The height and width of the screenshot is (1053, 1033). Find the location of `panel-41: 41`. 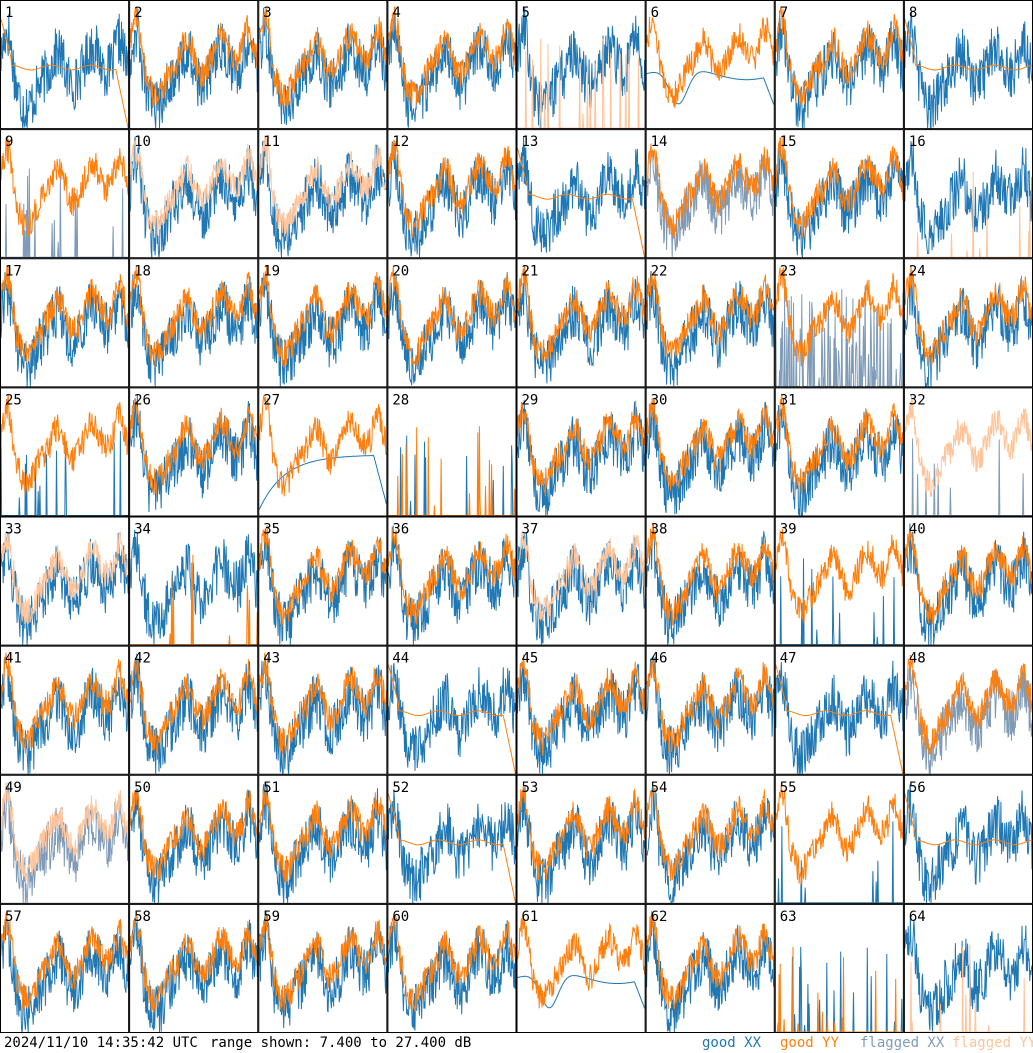

panel-41: 41 is located at coordinates (65, 710).